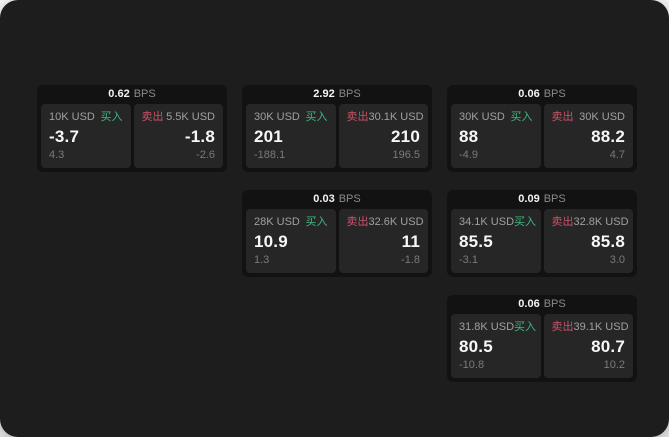 This screenshot has height=437, width=669. I want to click on card-header: 0.03 BPS, so click(337, 199).